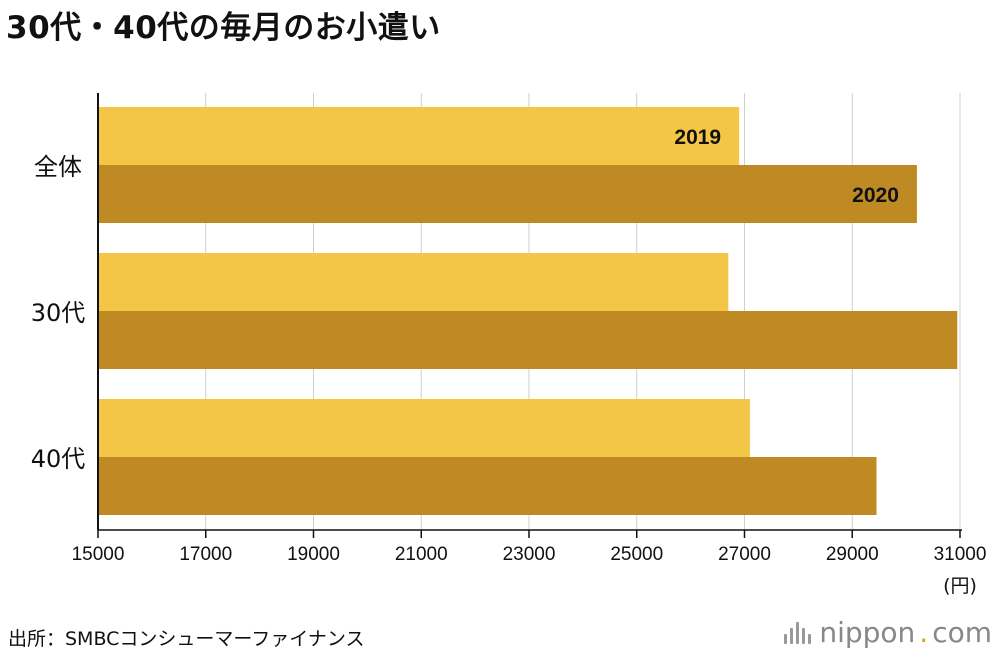 This screenshot has width=1000, height=660. Describe the element at coordinates (313, 554) in the screenshot. I see `x-tick-label: 19000` at that location.